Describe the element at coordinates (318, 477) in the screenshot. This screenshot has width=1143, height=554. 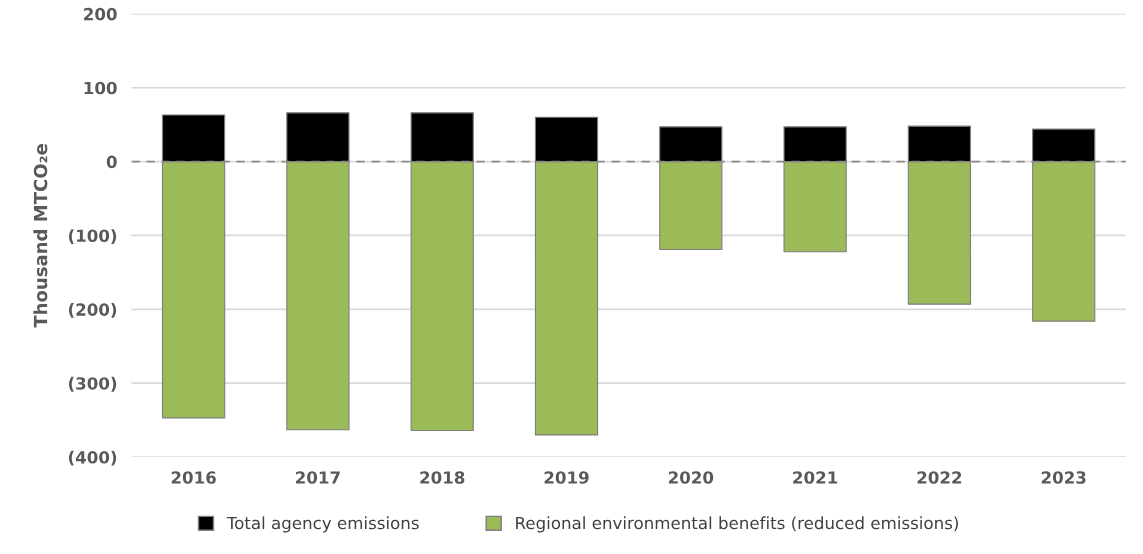
I see `x-tick-label: 2017` at that location.